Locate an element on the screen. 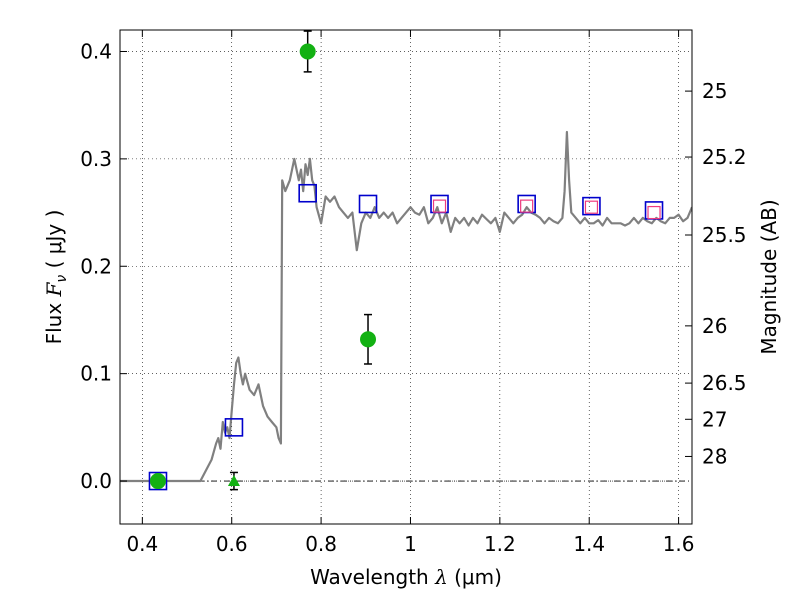  y-axis-label-prefix: Flux is located at coordinates (54, 320).